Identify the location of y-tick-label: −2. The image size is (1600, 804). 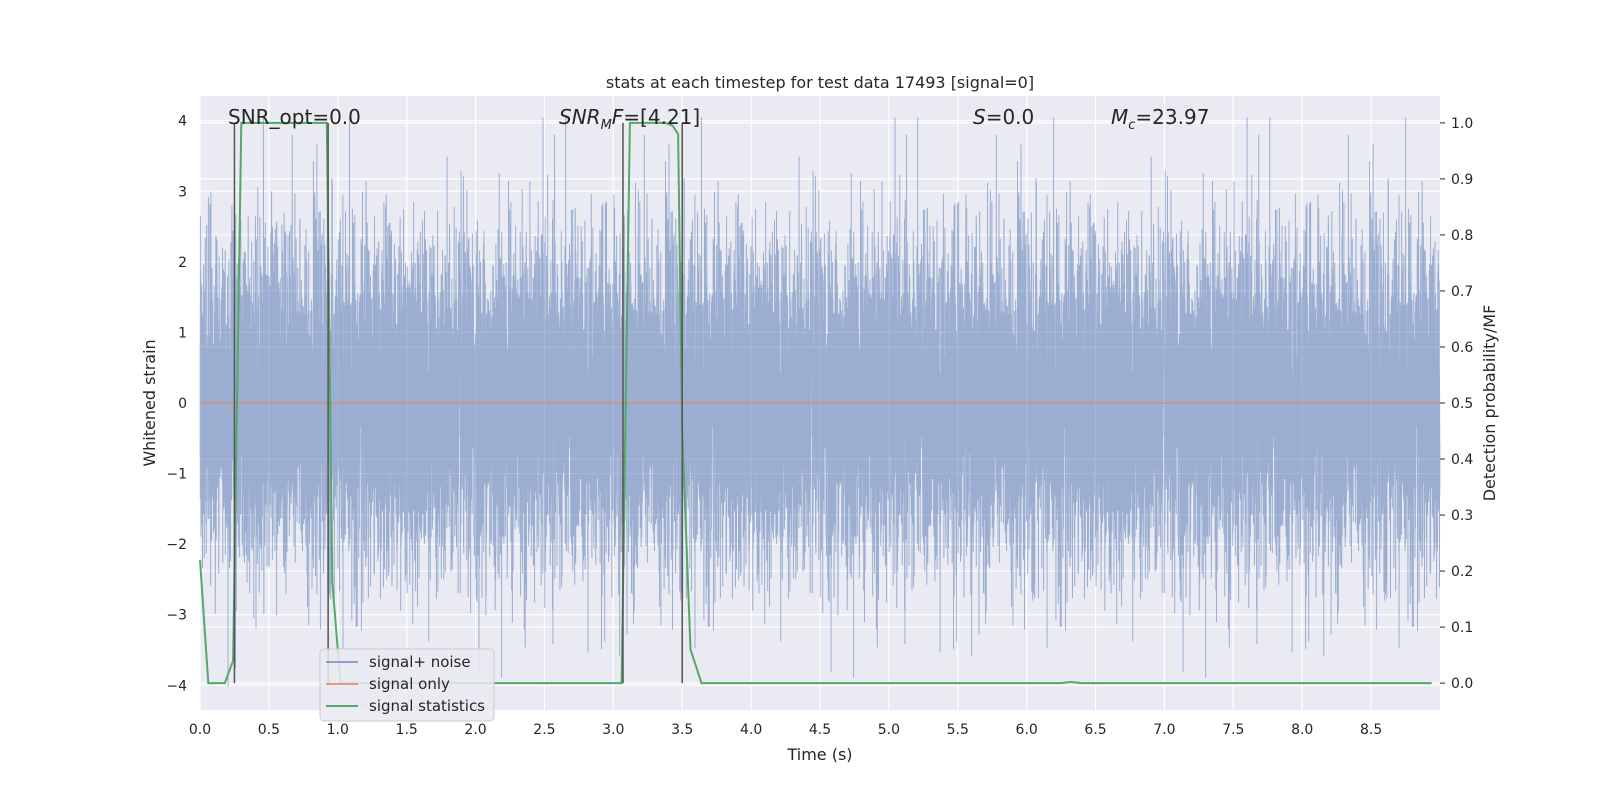
(176, 545).